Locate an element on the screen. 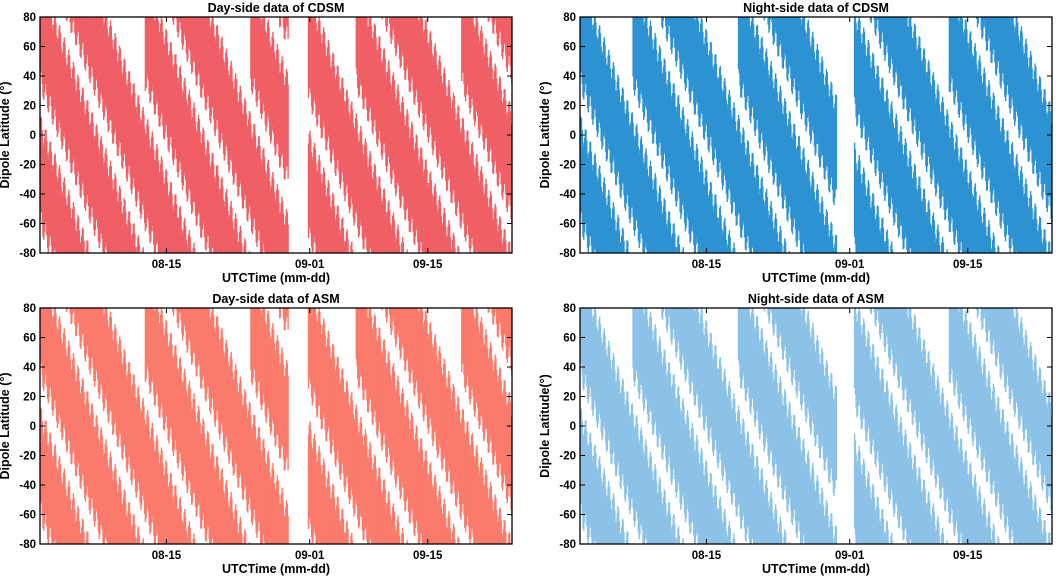 The width and height of the screenshot is (1059, 583). chart-title: Night-side data of CDSM is located at coordinates (816, 8).